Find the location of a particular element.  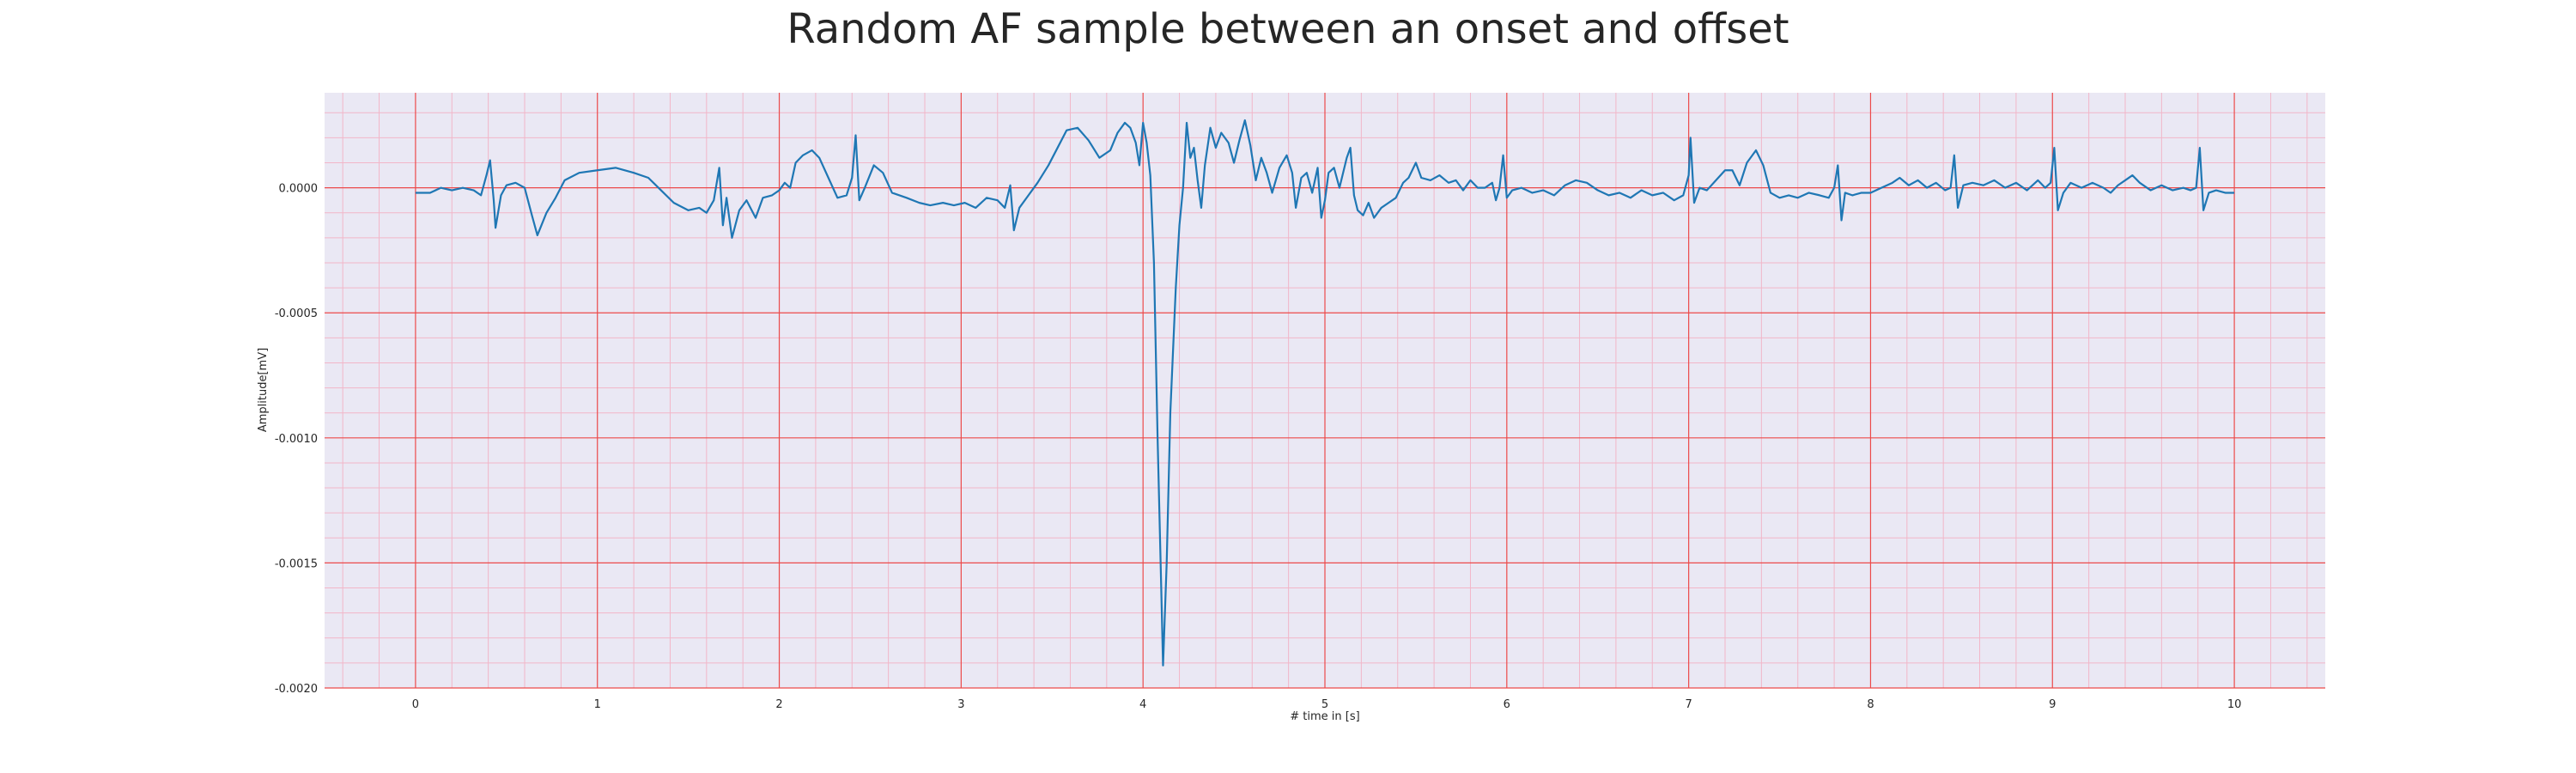

y-tick-label: 0.0000 is located at coordinates (299, 189).